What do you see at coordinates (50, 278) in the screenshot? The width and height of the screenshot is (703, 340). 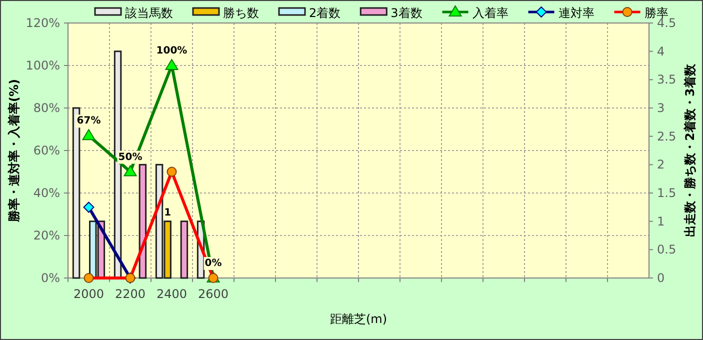 I see `y-tick-label: 0%` at bounding box center [50, 278].